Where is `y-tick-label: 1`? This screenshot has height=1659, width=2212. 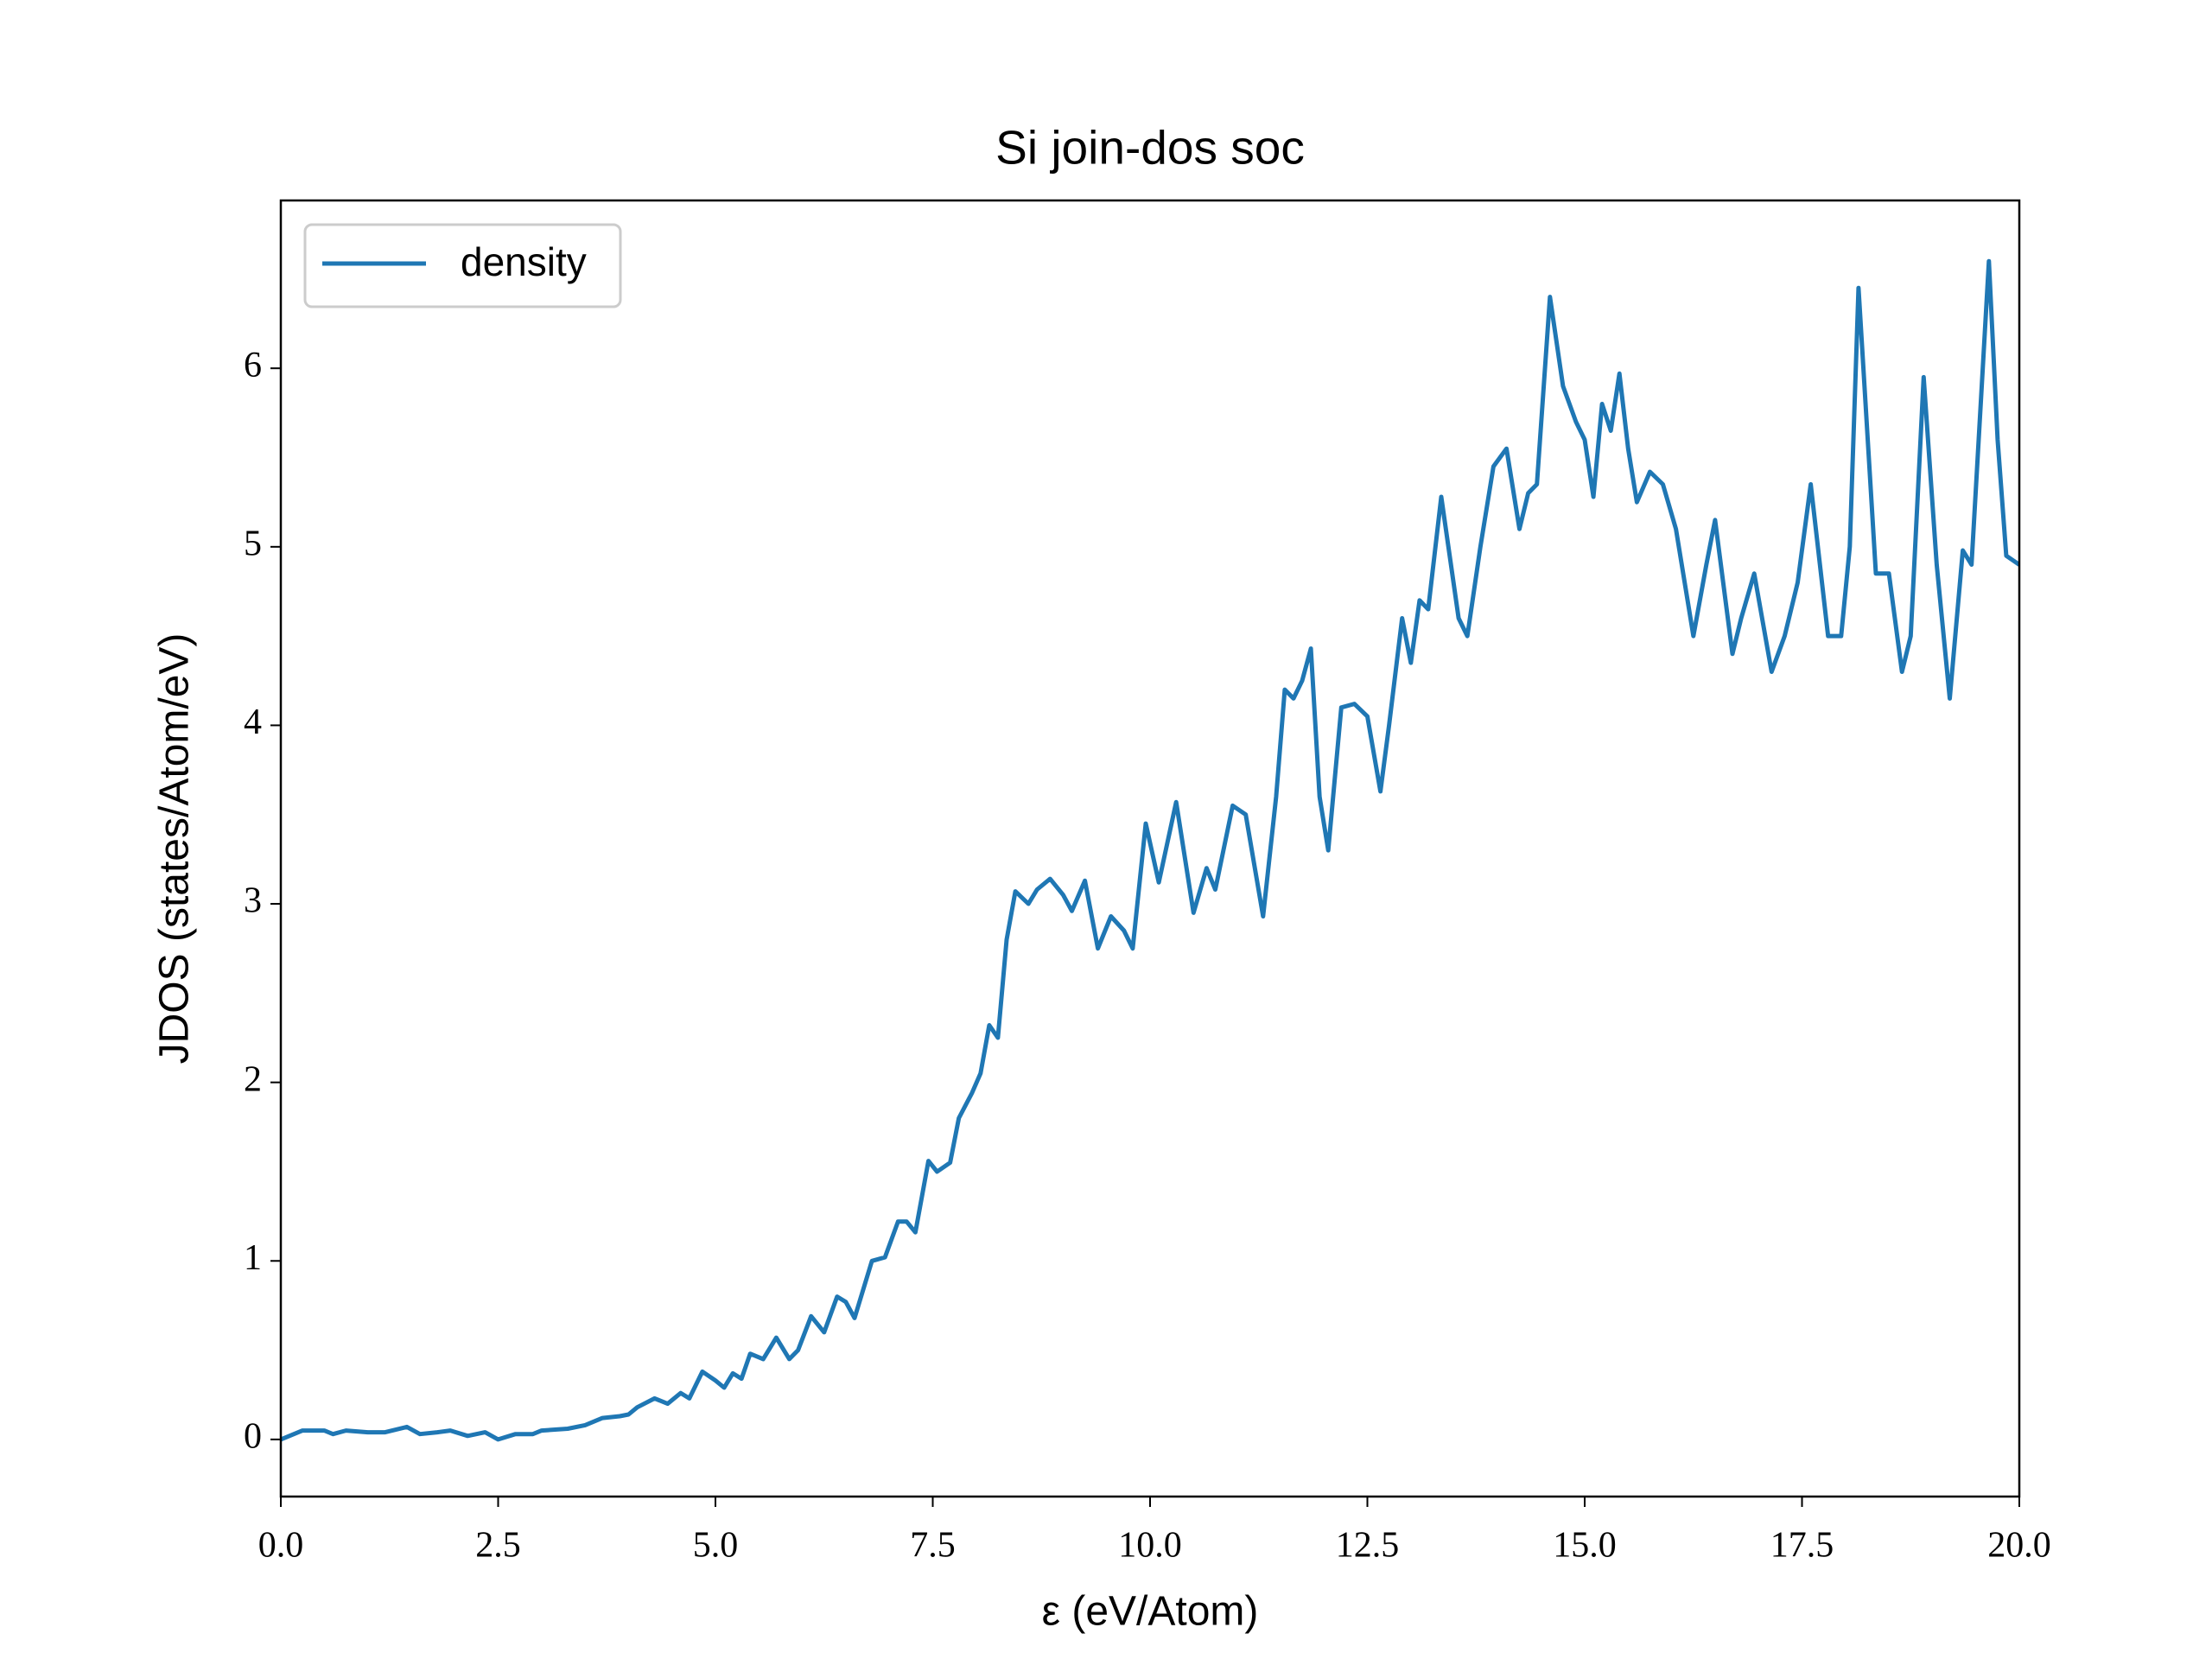 y-tick-label: 1 is located at coordinates (253, 1258).